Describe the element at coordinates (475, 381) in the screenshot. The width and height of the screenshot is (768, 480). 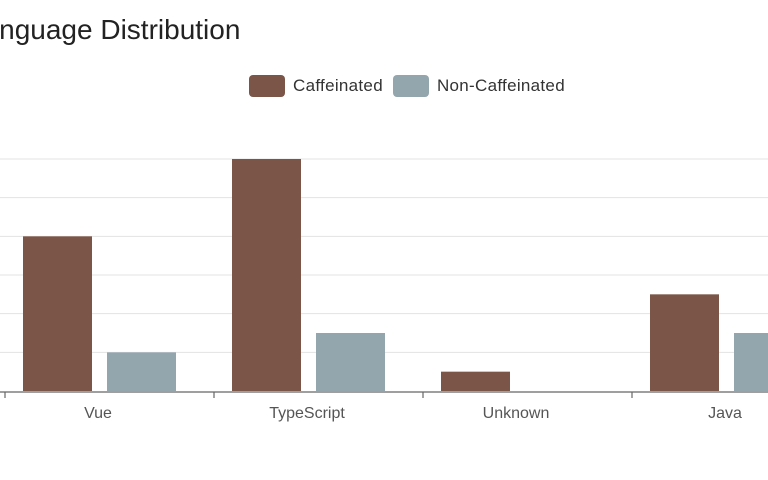
I see `bar-unknown-caffeinated` at that location.